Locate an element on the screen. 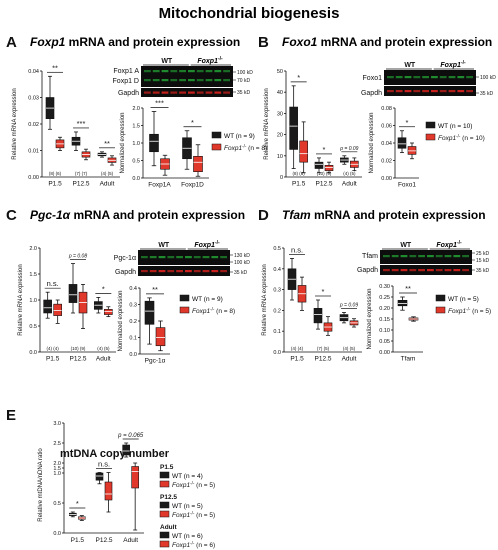  title-gene: Foxo1 is located at coordinates (300, 42).